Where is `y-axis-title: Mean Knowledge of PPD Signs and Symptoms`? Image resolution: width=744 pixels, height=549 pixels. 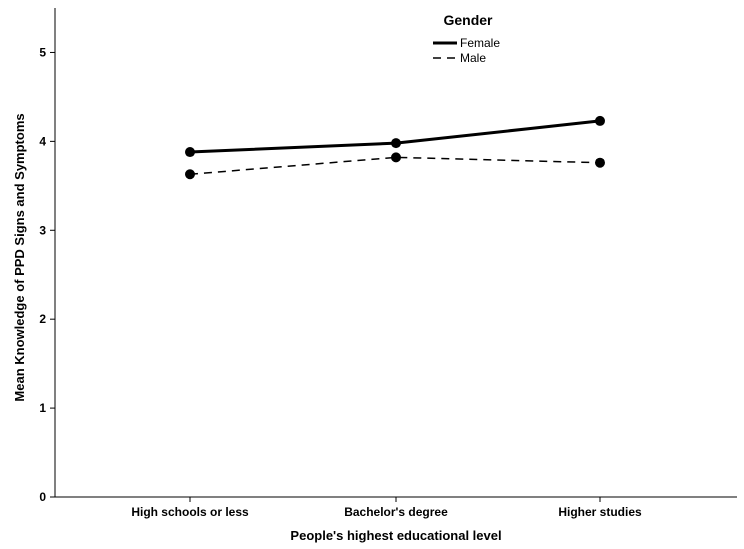 y-axis-title: Mean Knowledge of PPD Signs and Symptoms is located at coordinates (19, 257).